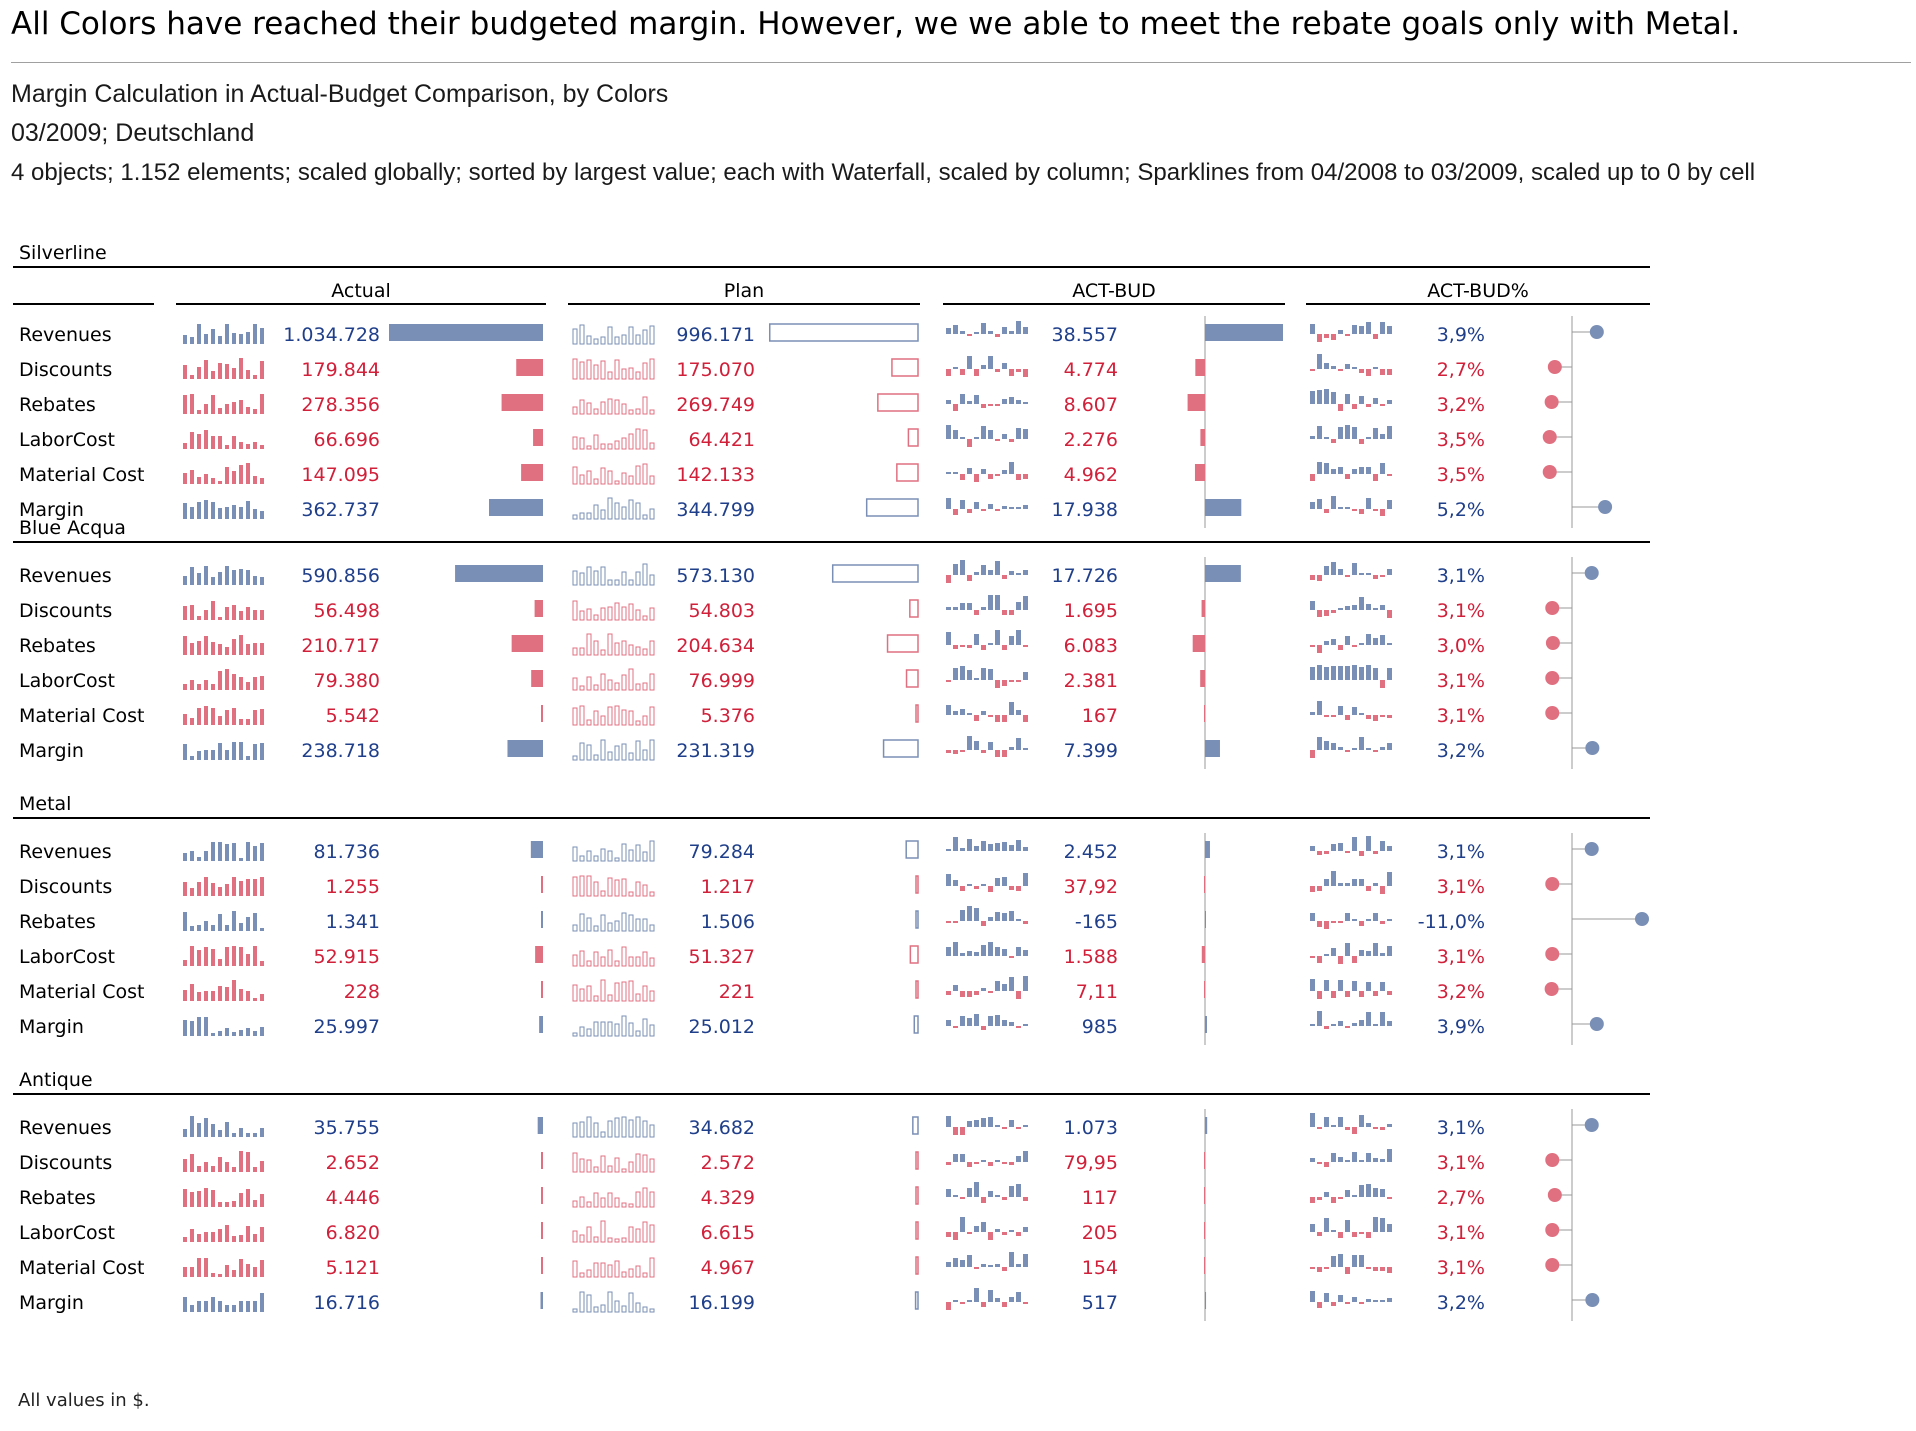  Describe the element at coordinates (1478, 291) in the screenshot. I see `column-header-act-bud-pct: ACT-BUD%` at that location.